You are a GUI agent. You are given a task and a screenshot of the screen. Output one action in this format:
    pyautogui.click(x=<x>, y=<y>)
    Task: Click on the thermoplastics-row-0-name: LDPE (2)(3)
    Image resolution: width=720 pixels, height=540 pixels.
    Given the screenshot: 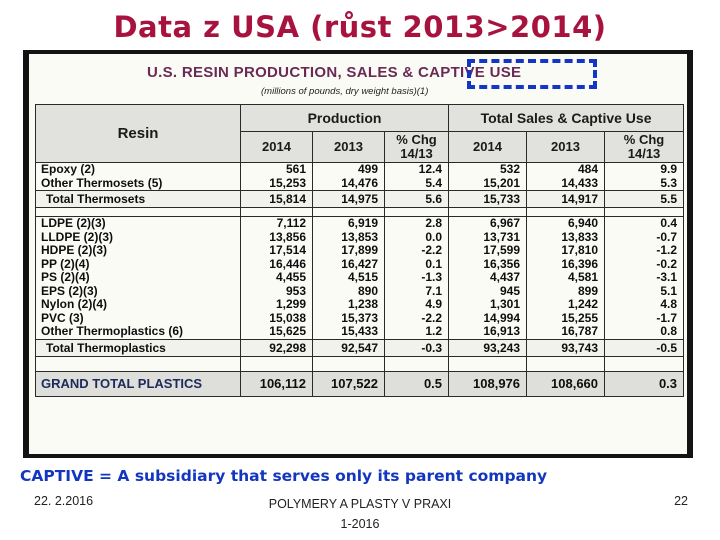 What is the action you would take?
    pyautogui.click(x=73, y=223)
    